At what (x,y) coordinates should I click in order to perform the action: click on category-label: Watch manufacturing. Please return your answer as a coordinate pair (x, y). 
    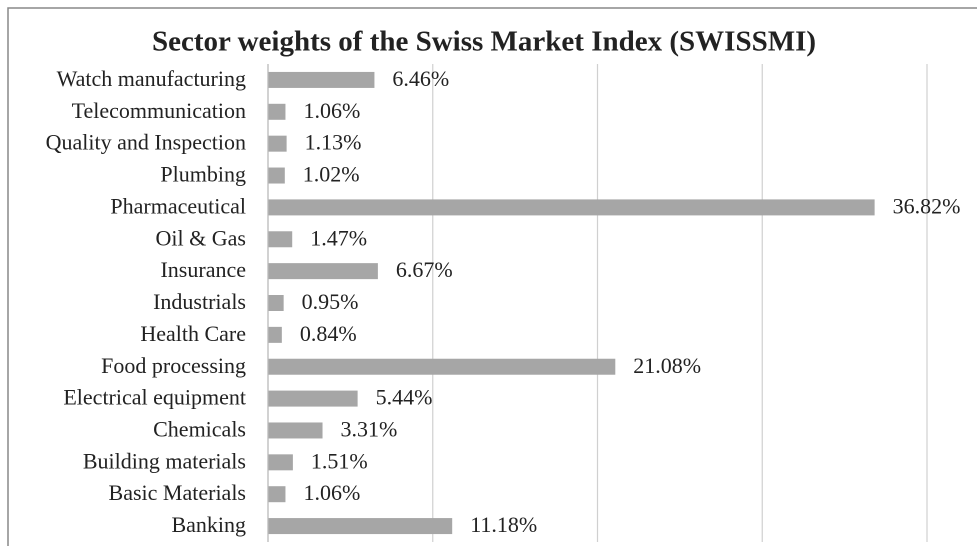
    Looking at the image, I should click on (151, 78).